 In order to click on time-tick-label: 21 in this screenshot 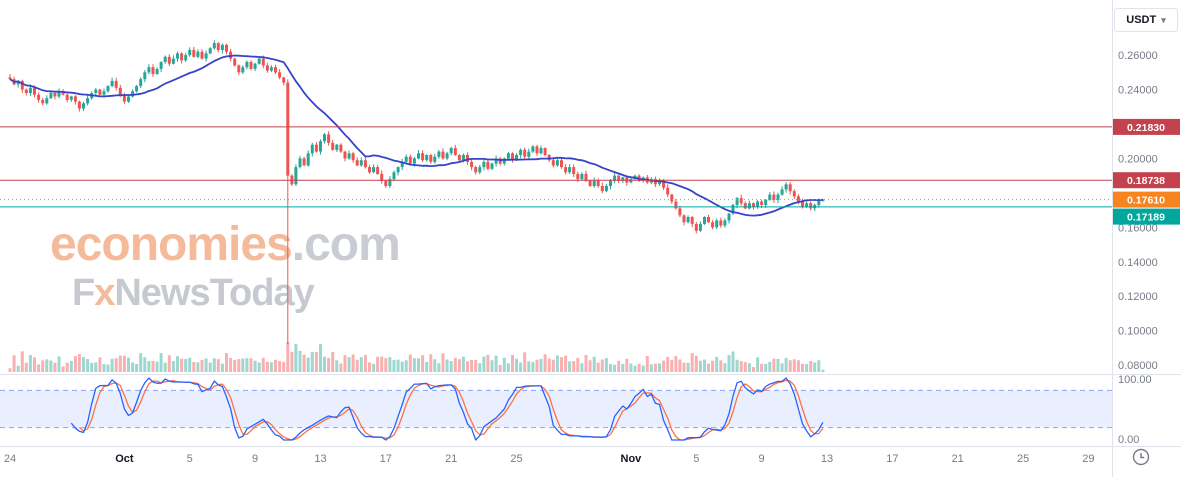, I will do `click(958, 459)`.